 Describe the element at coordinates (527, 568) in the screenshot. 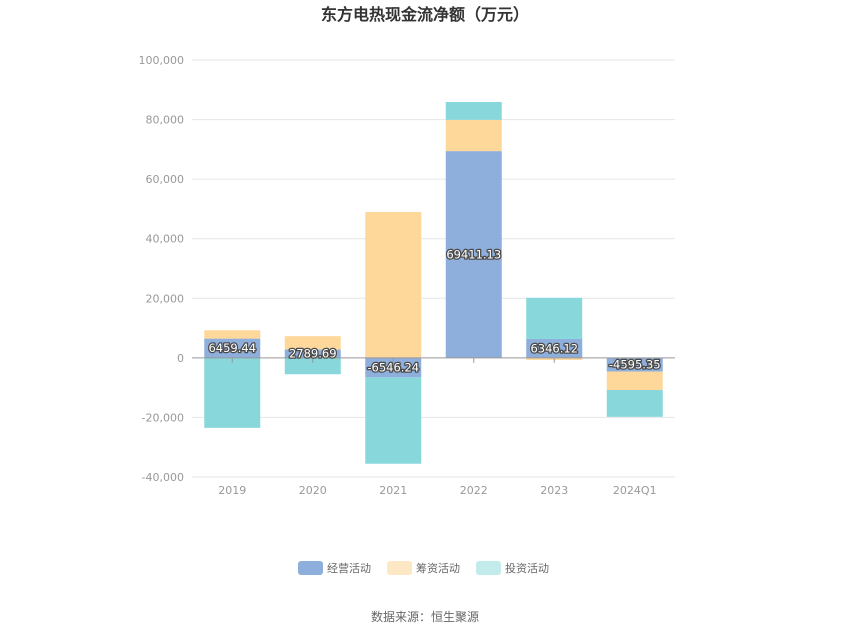

I see `legend-label: 投资活动` at that location.